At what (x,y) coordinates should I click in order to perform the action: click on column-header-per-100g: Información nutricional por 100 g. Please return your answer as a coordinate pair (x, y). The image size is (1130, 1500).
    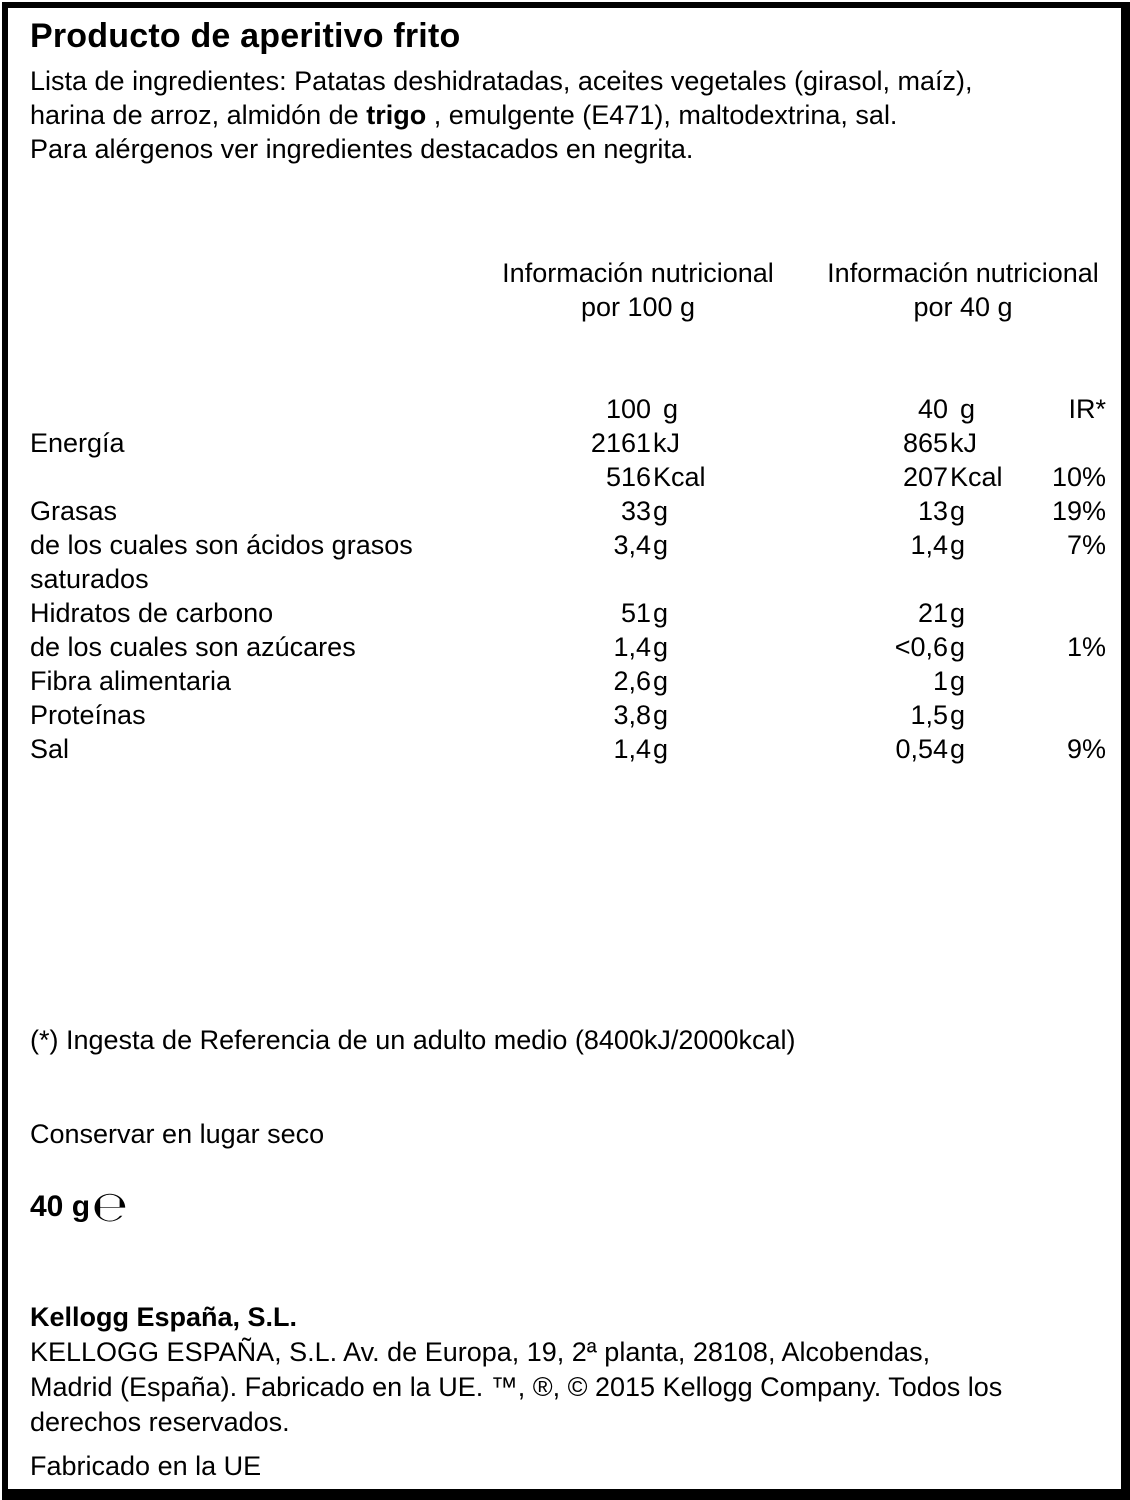
    Looking at the image, I should click on (638, 290).